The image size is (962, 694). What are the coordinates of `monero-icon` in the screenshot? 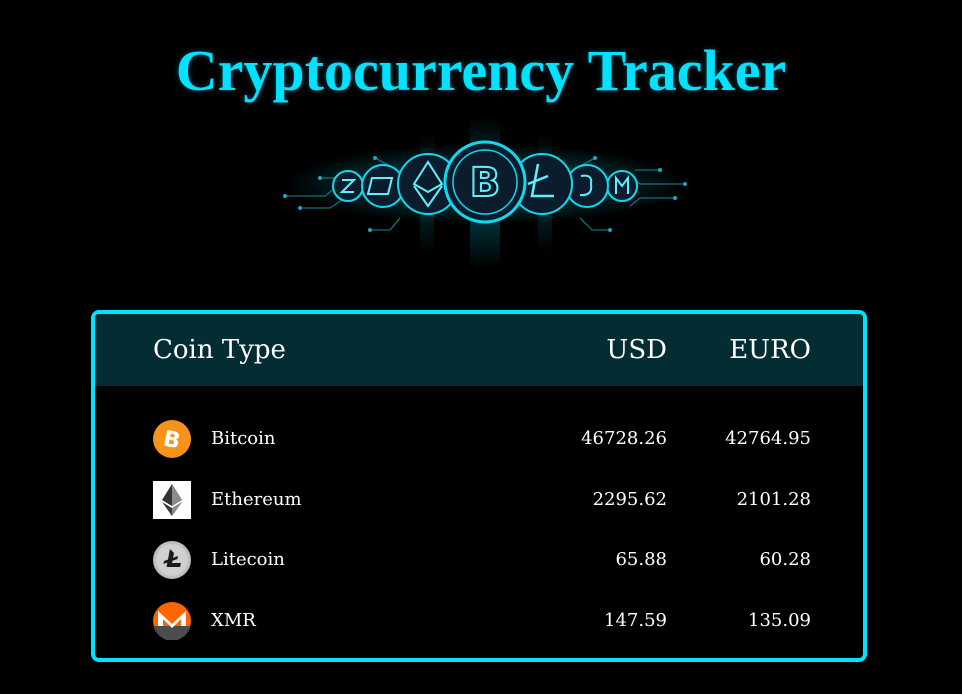 It's located at (172, 621).